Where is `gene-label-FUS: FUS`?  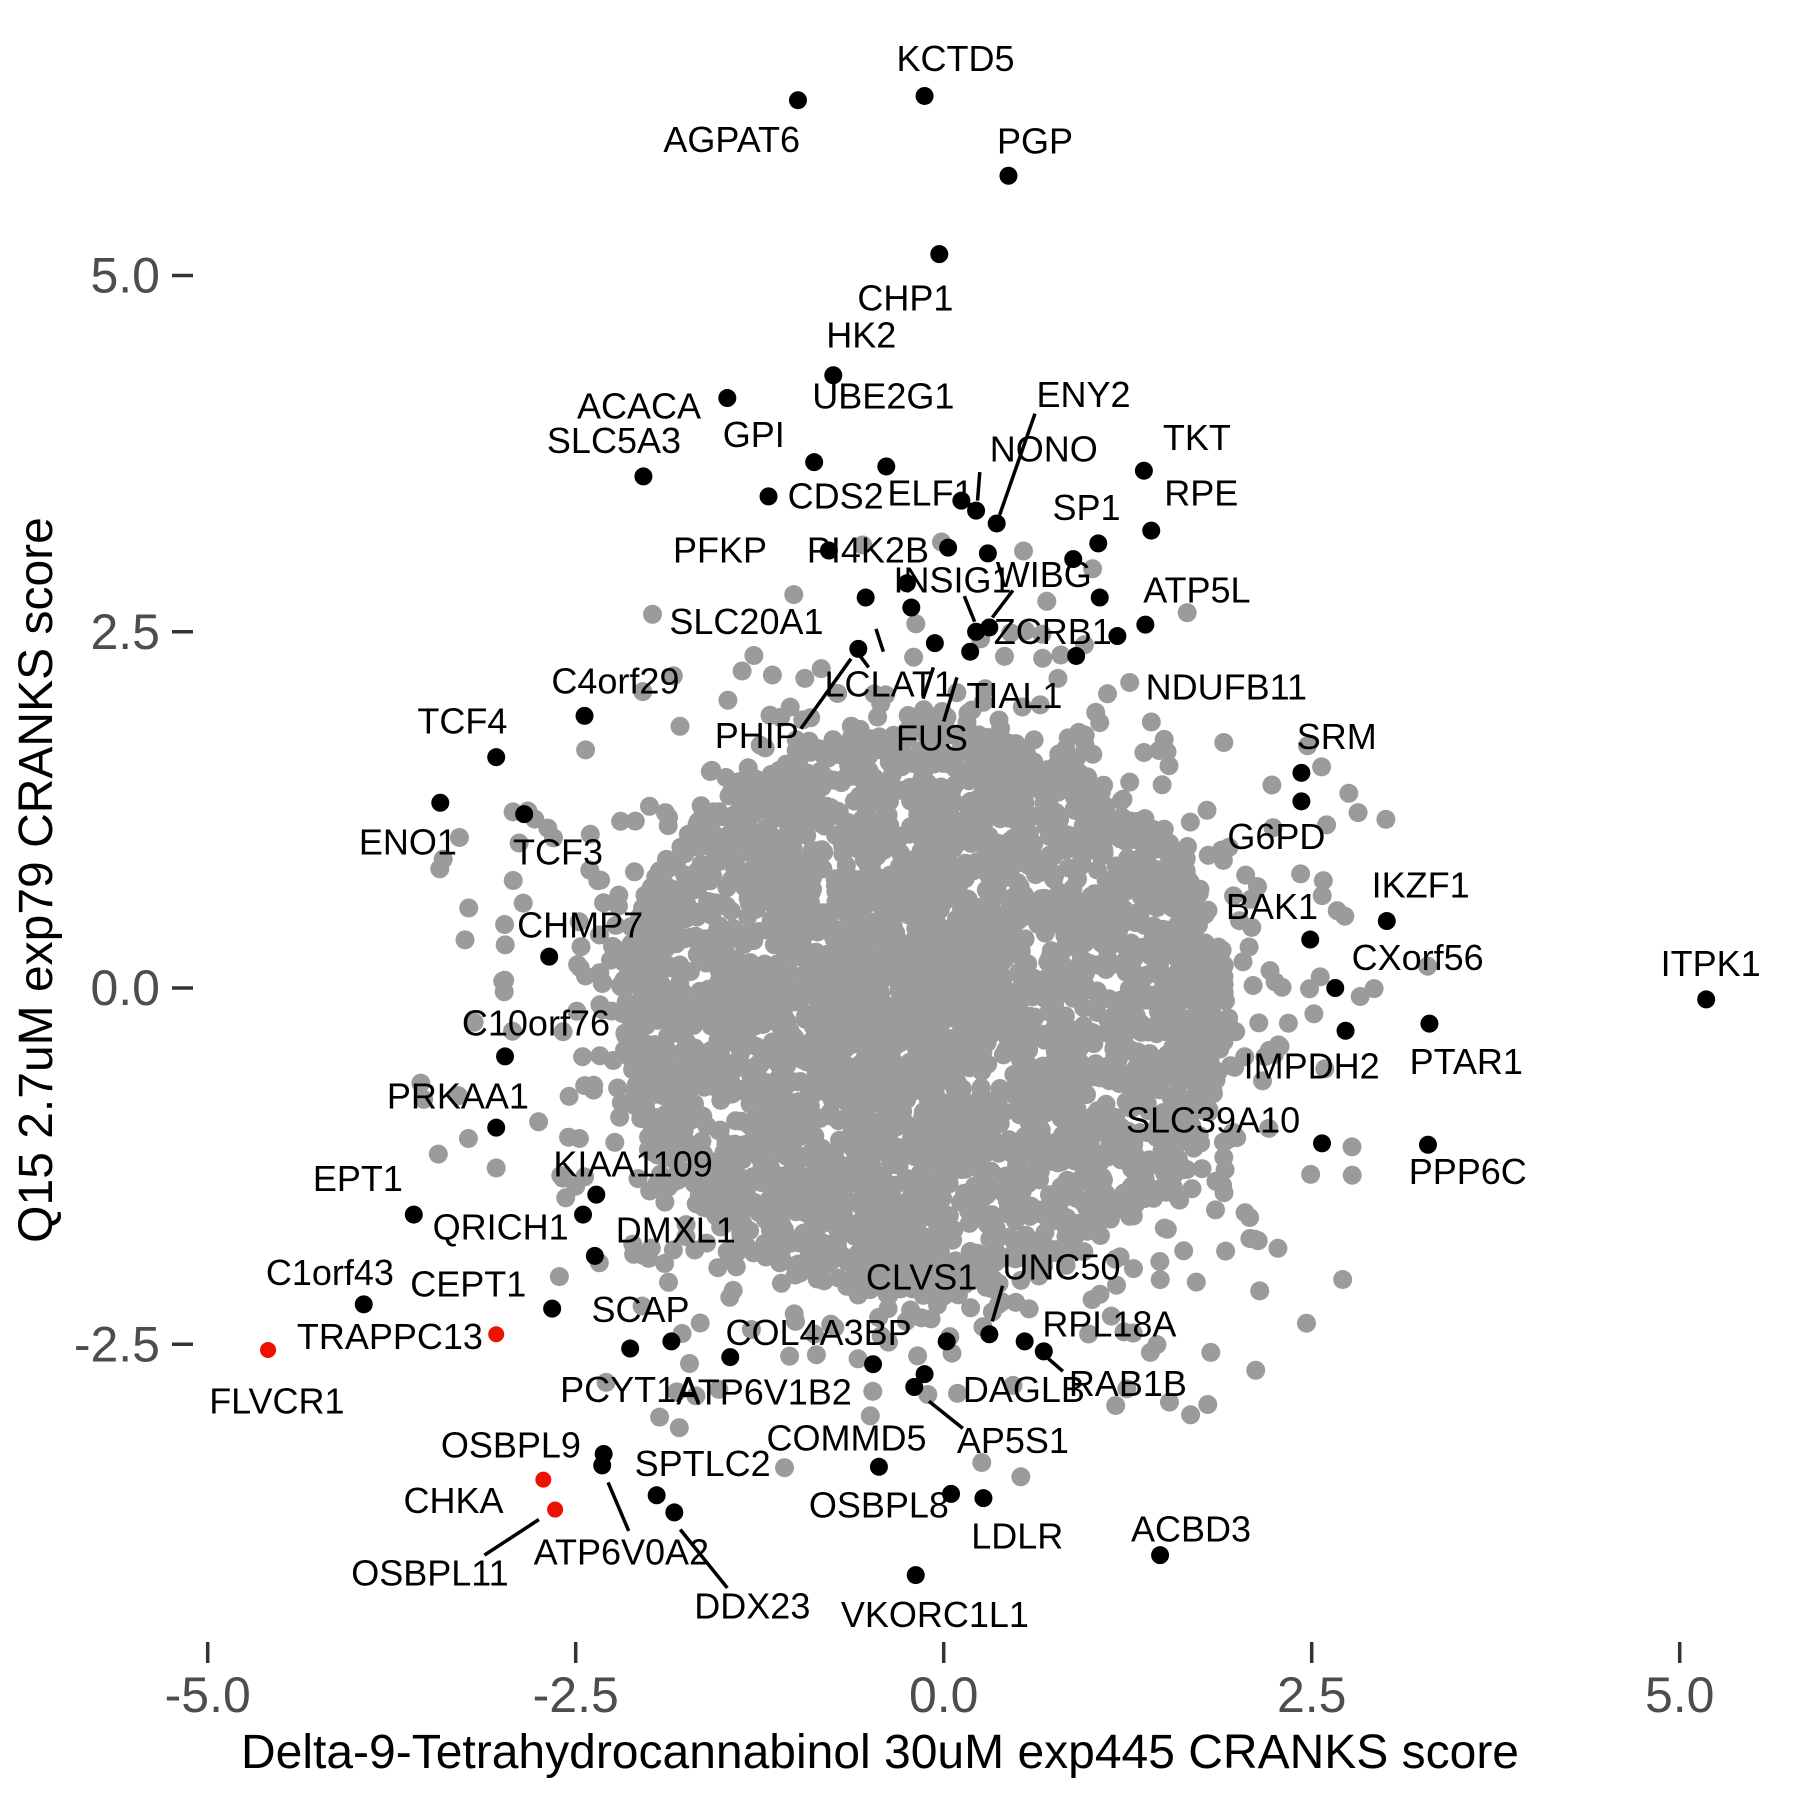
gene-label-FUS: FUS is located at coordinates (932, 738).